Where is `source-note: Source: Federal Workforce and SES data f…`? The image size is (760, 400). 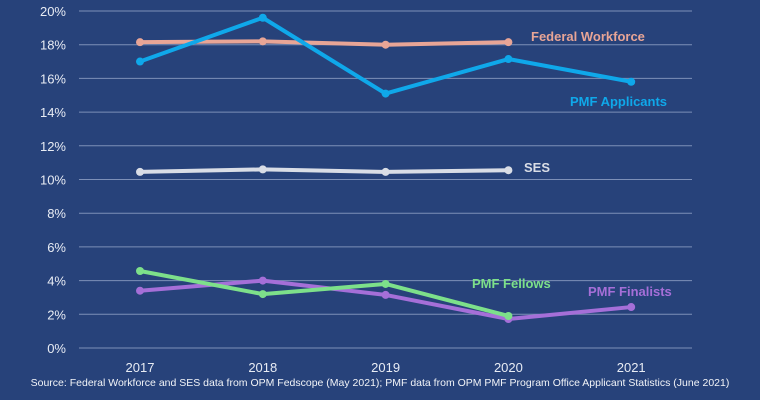 source-note: Source: Federal Workforce and SES data f… is located at coordinates (380, 383).